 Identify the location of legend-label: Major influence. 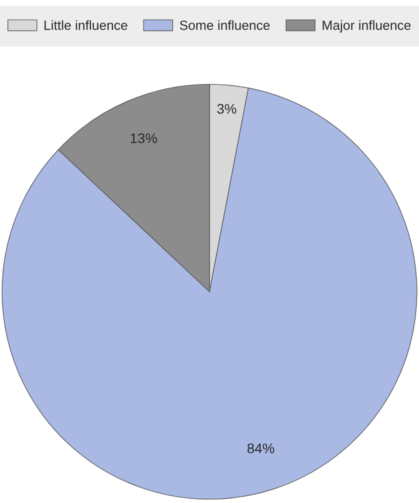
(366, 26).